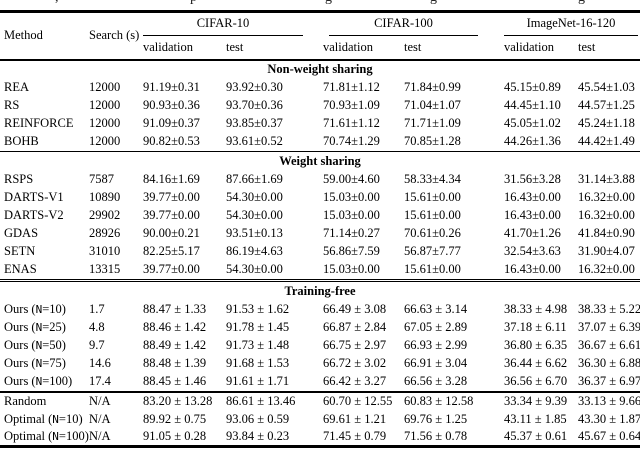 This screenshot has width=640, height=456. Describe the element at coordinates (535, 327) in the screenshot. I see `imagenet-validation-cell: 37.18 ± 6.11` at that location.